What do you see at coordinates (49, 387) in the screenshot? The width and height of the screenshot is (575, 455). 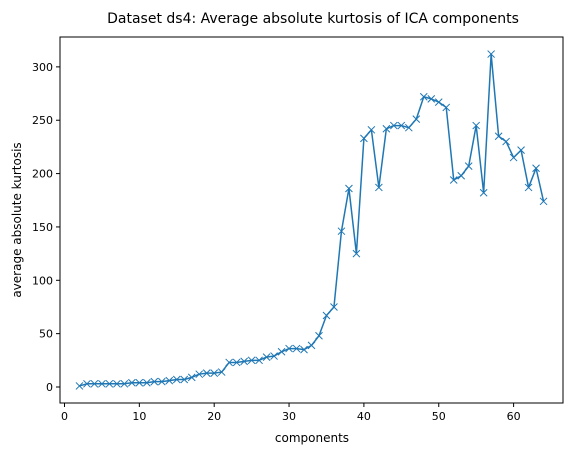 I see `y-tick-label: 0` at bounding box center [49, 387].